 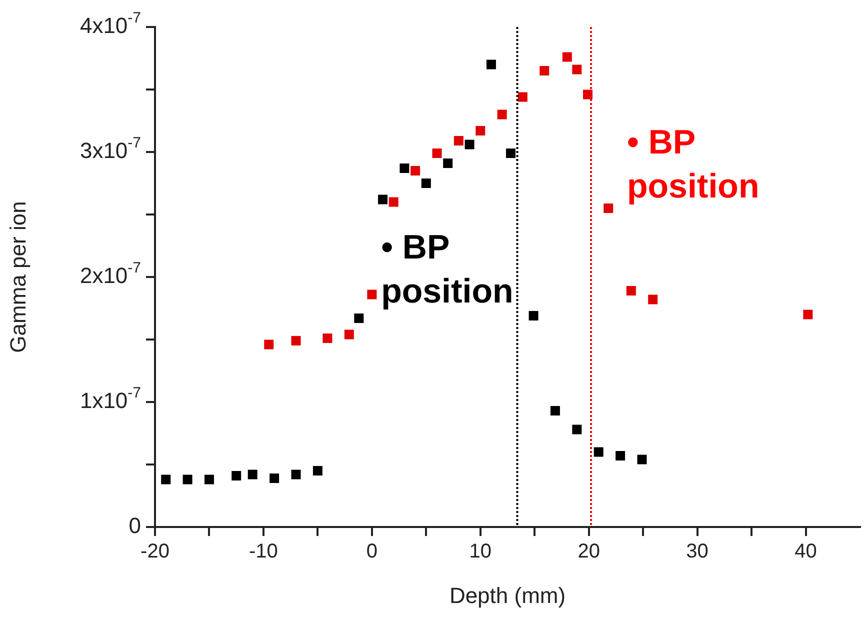 What do you see at coordinates (480, 551) in the screenshot?
I see `x-tick-label: 10` at bounding box center [480, 551].